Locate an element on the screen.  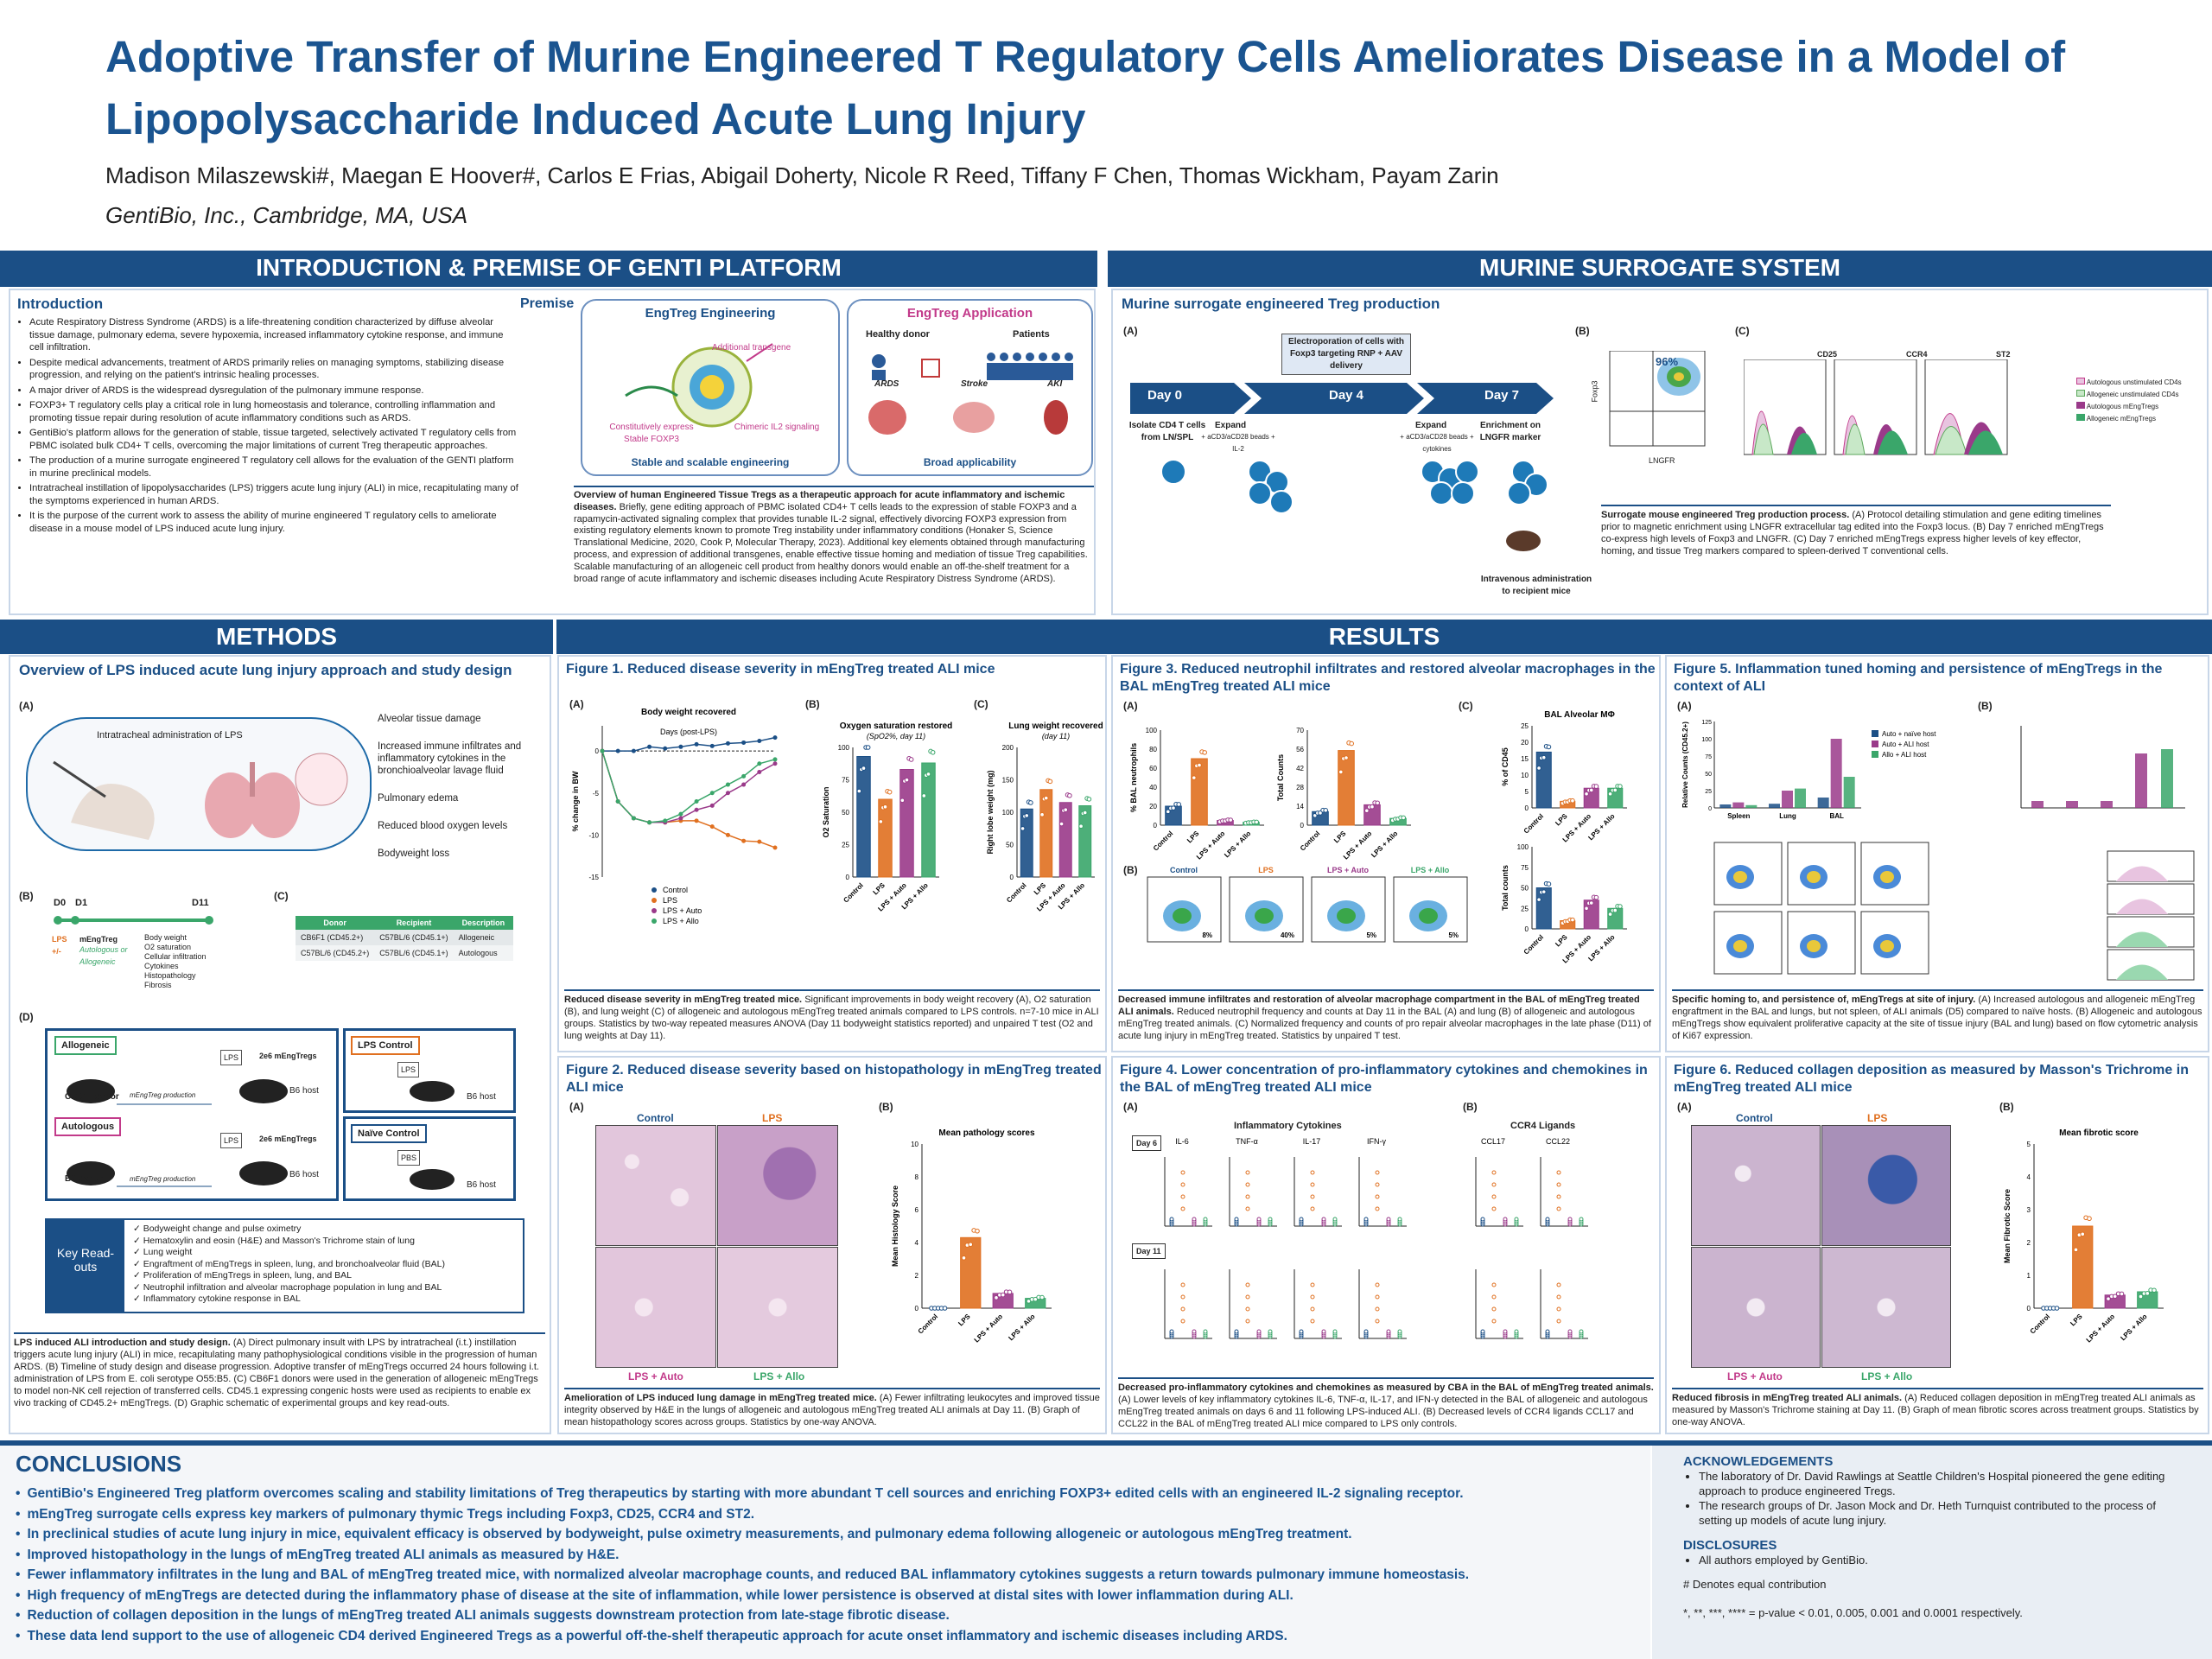
tick-label: 100 is located at coordinates (1008, 813).